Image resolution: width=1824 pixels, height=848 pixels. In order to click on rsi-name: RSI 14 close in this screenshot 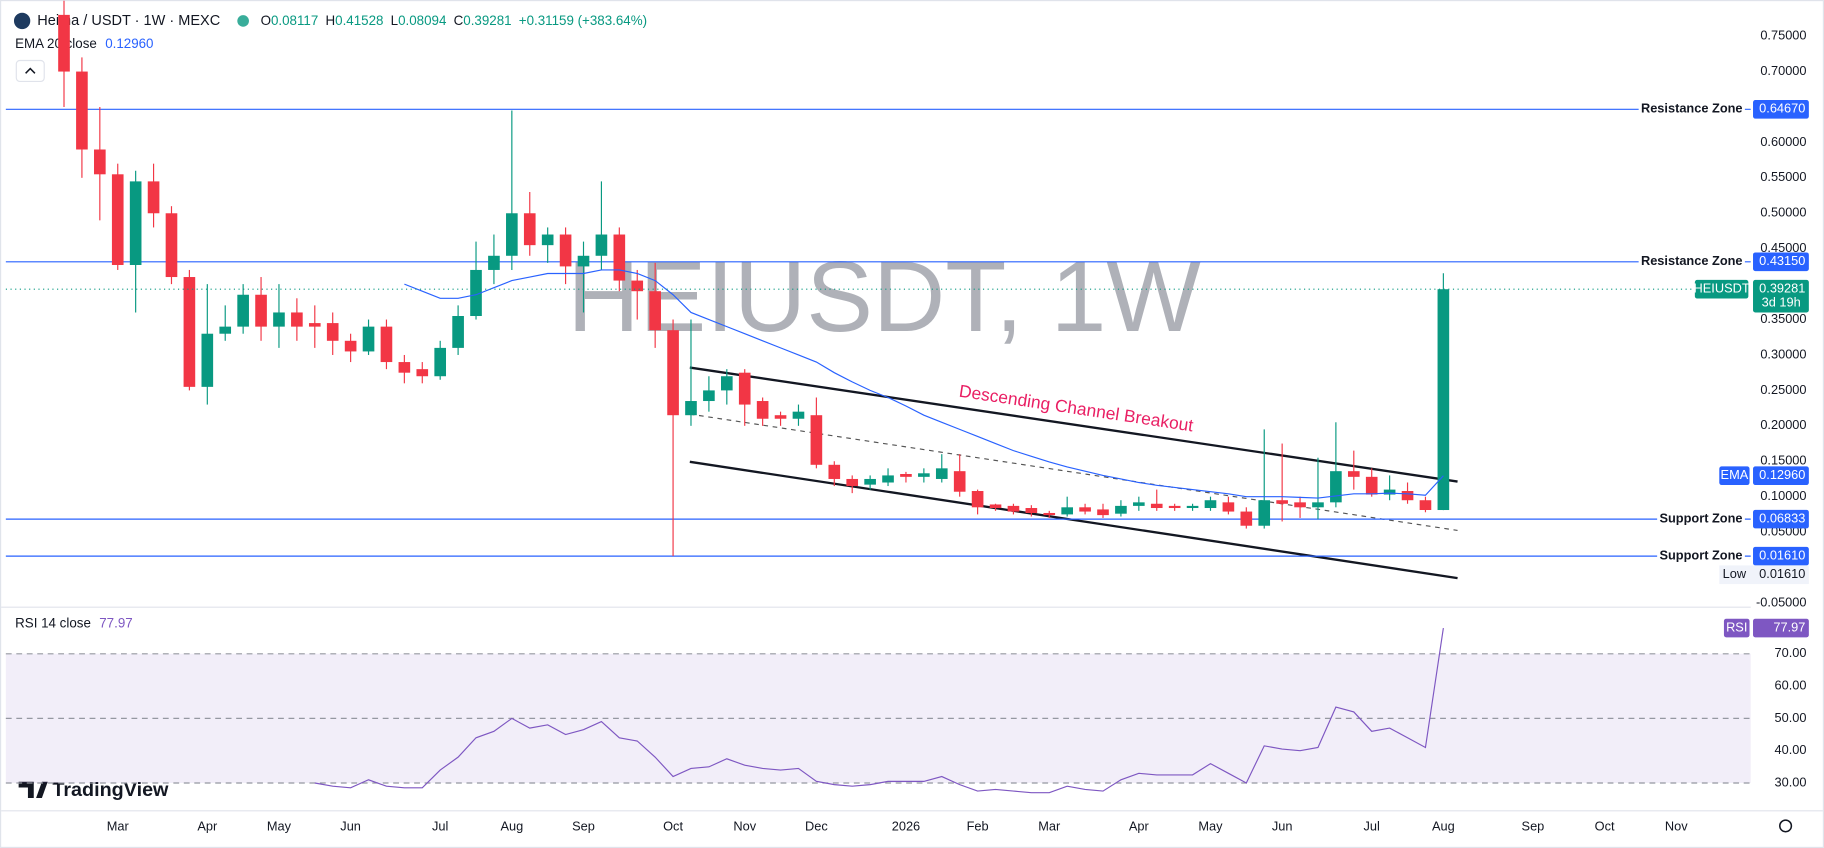, I will do `click(53, 622)`.